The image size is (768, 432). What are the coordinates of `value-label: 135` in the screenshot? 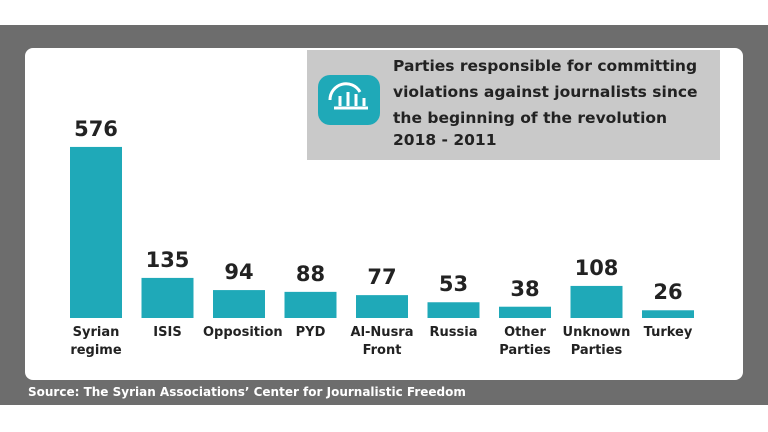 It's located at (167, 259).